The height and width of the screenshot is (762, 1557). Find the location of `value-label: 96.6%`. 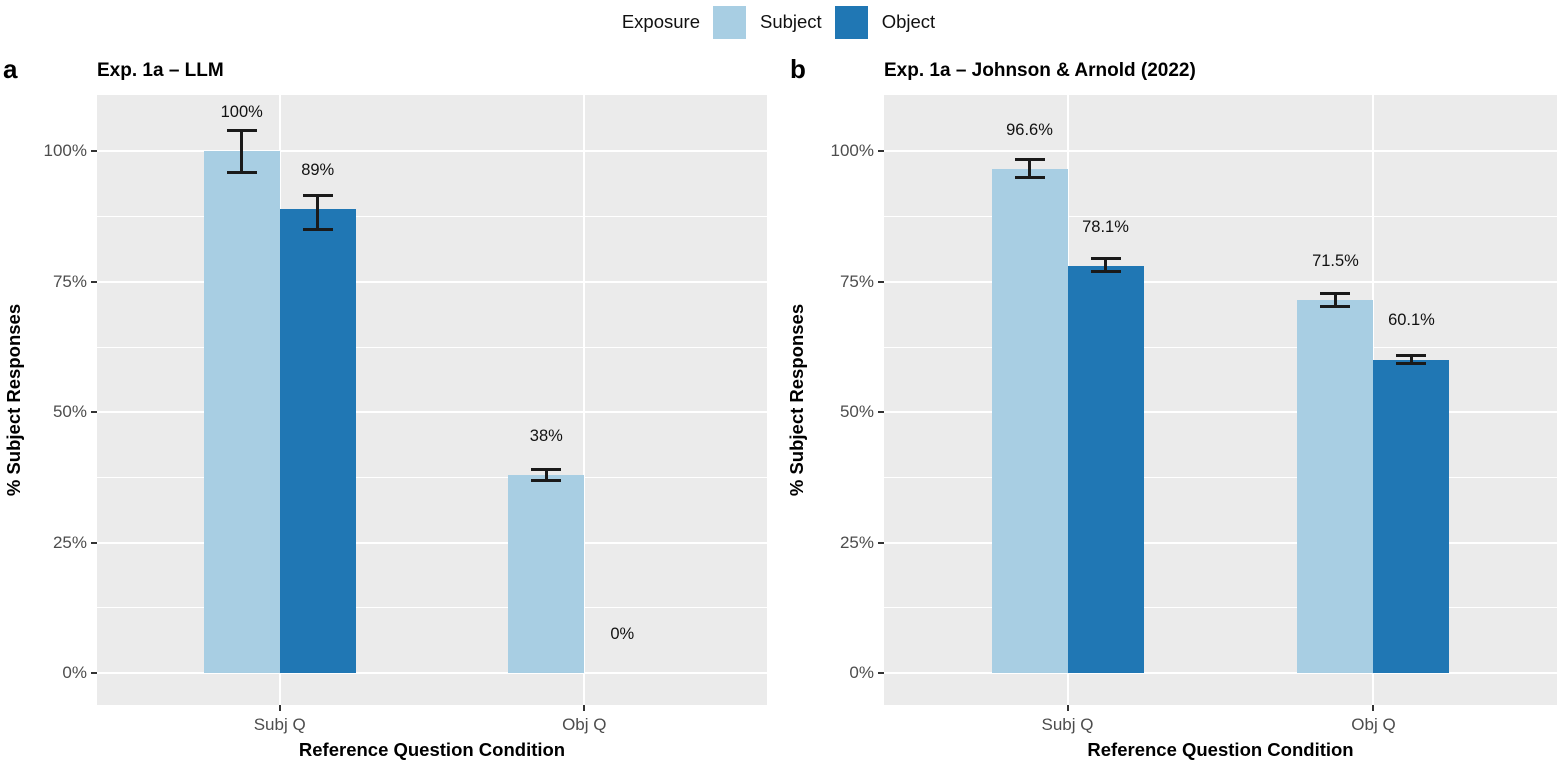

value-label: 96.6% is located at coordinates (1029, 130).